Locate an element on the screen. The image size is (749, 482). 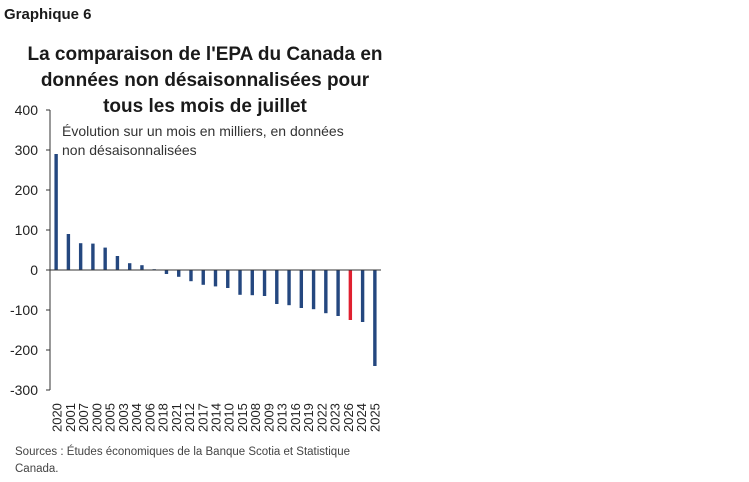
y-tick-label: 400 is located at coordinates (27, 110).